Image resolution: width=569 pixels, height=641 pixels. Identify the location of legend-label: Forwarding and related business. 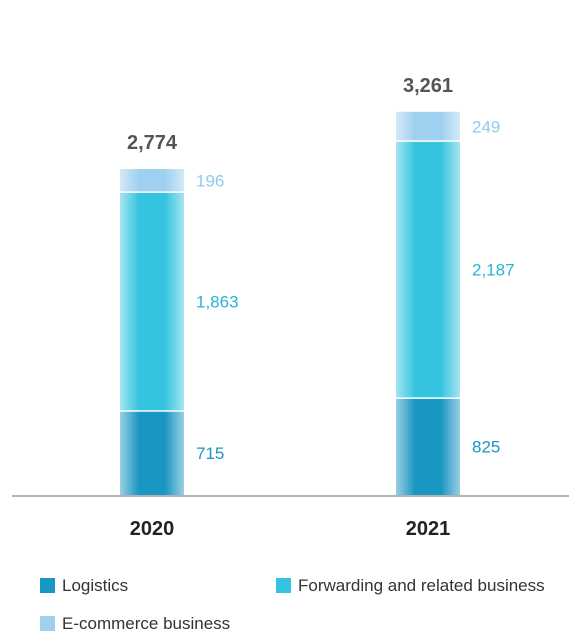
(421, 585).